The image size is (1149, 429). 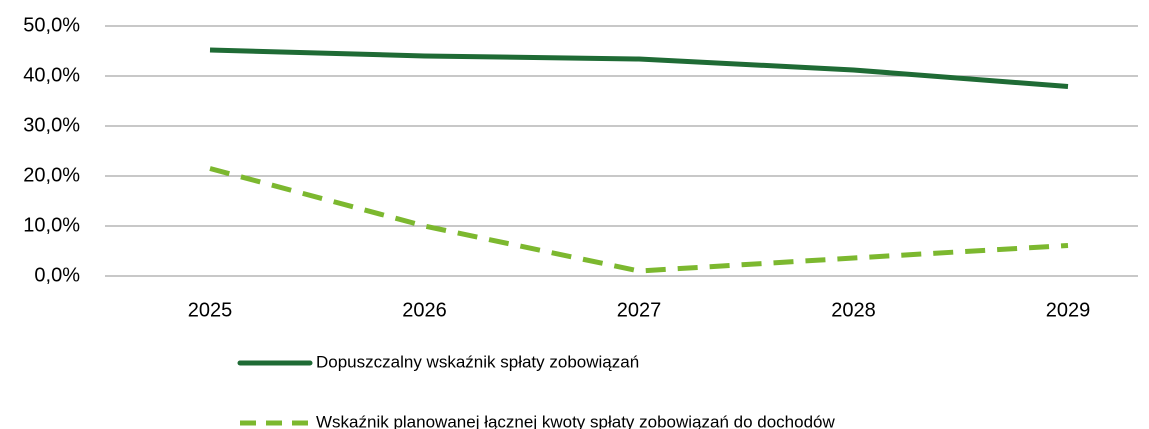 I want to click on x-tick-label: 2025, so click(x=210, y=310).